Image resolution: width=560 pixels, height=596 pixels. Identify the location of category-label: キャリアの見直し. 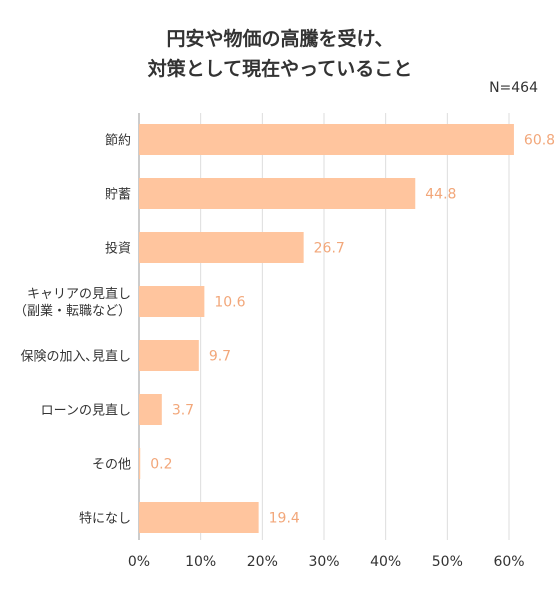
(79, 294).